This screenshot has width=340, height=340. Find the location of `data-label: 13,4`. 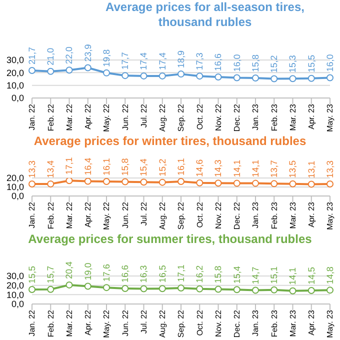

data-label: 13,4 is located at coordinates (51, 169).